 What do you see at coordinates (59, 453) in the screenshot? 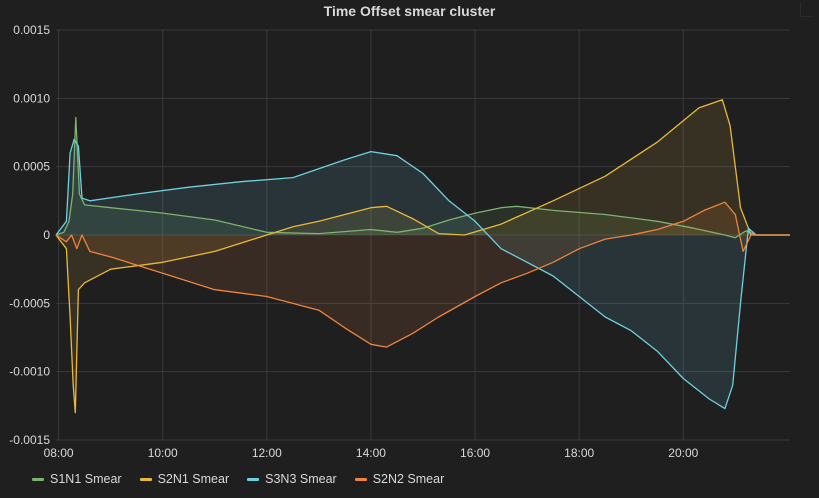
I see `x-tick-label: 08:00` at bounding box center [59, 453].